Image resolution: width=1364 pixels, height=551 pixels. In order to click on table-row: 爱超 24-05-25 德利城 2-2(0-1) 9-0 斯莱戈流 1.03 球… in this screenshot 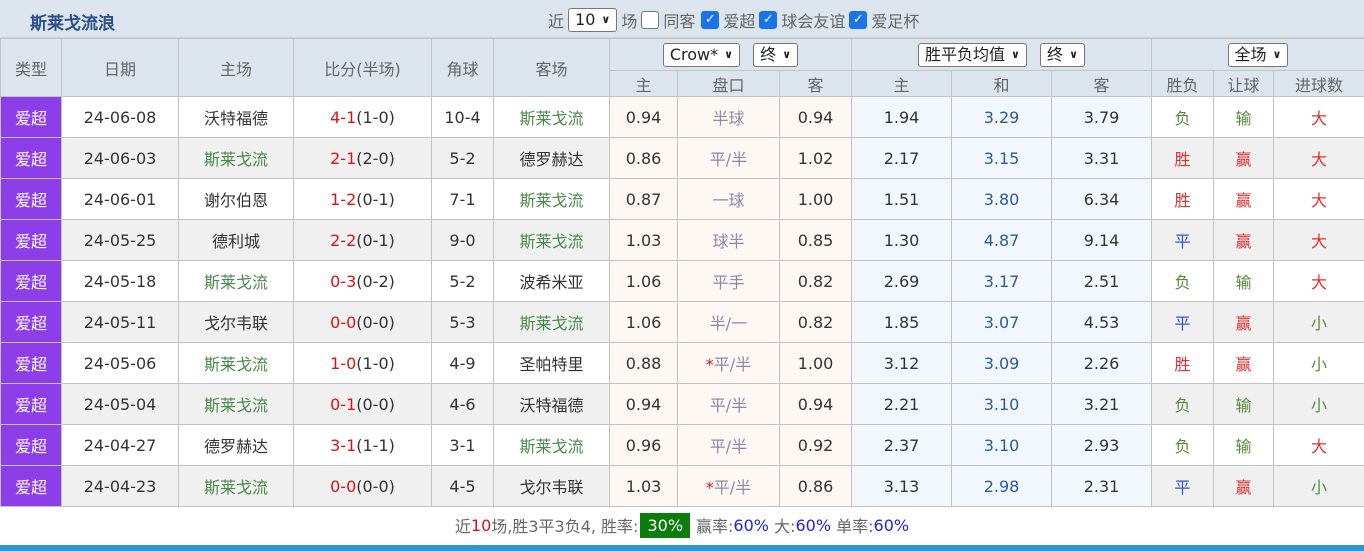, I will do `click(682, 240)`.